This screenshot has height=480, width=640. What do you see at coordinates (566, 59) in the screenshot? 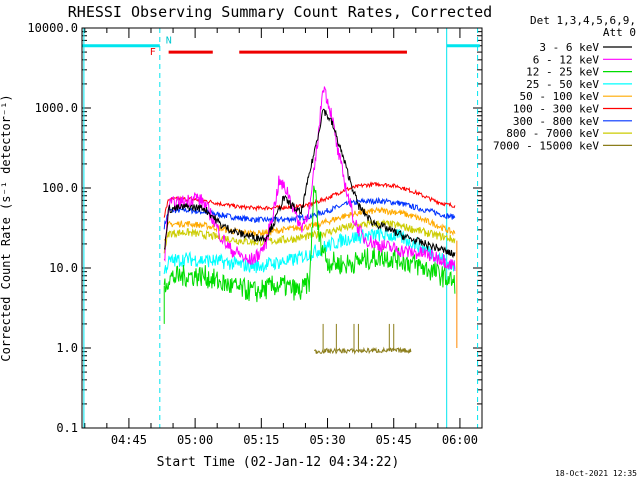
I see `legend-label: 6 - 12 keV` at bounding box center [566, 59].